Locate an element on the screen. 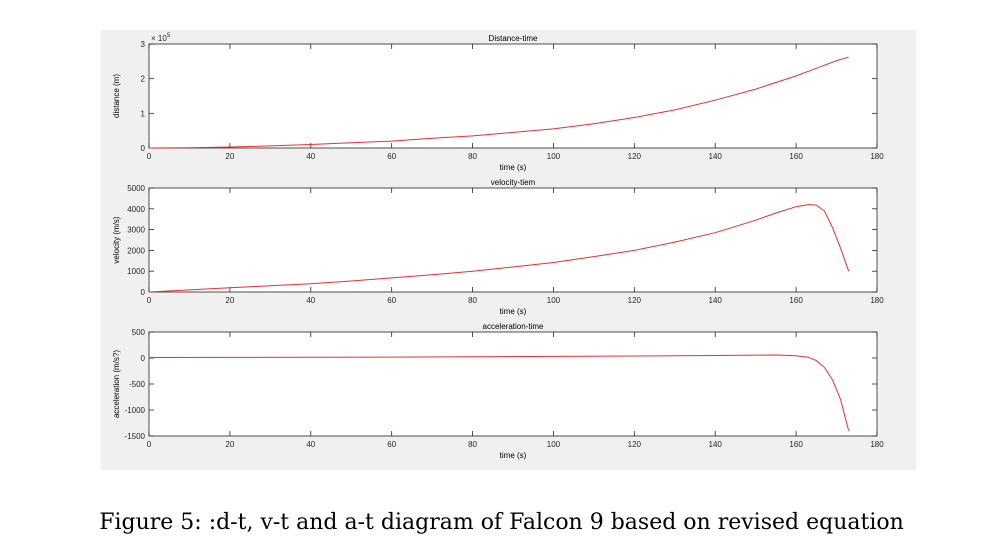  y-tick-label: 4000 is located at coordinates (136, 209).